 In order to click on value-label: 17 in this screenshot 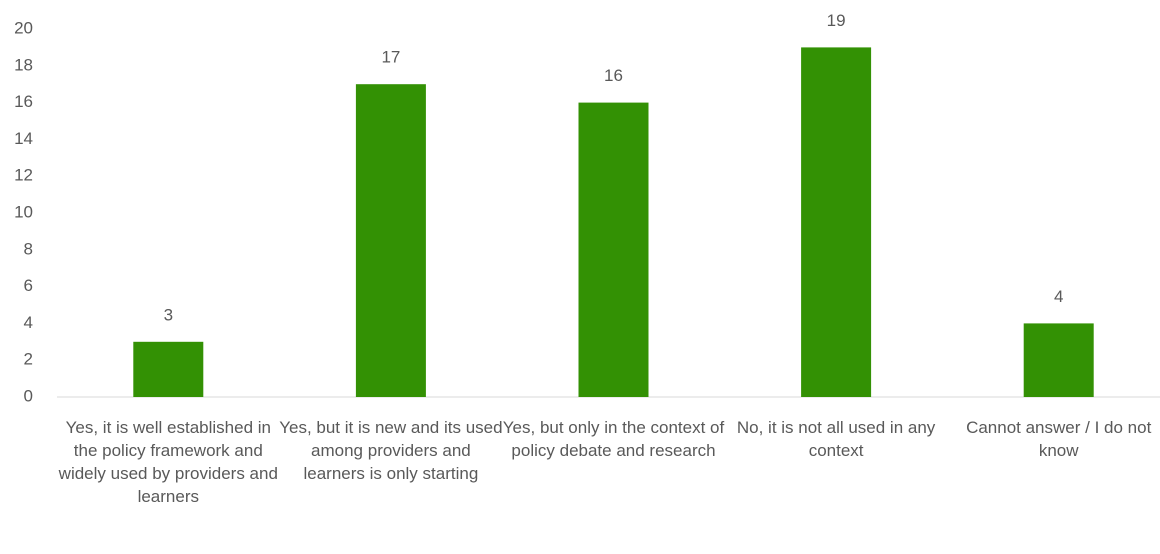, I will do `click(390, 57)`.